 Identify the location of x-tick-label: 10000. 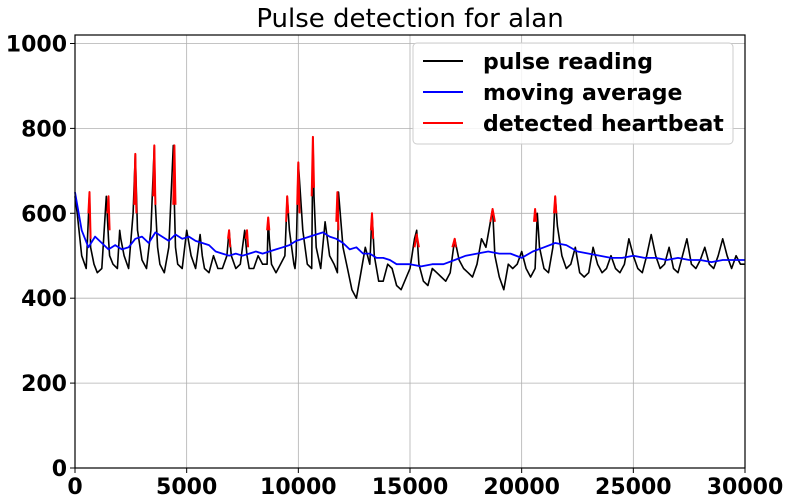
(298, 487).